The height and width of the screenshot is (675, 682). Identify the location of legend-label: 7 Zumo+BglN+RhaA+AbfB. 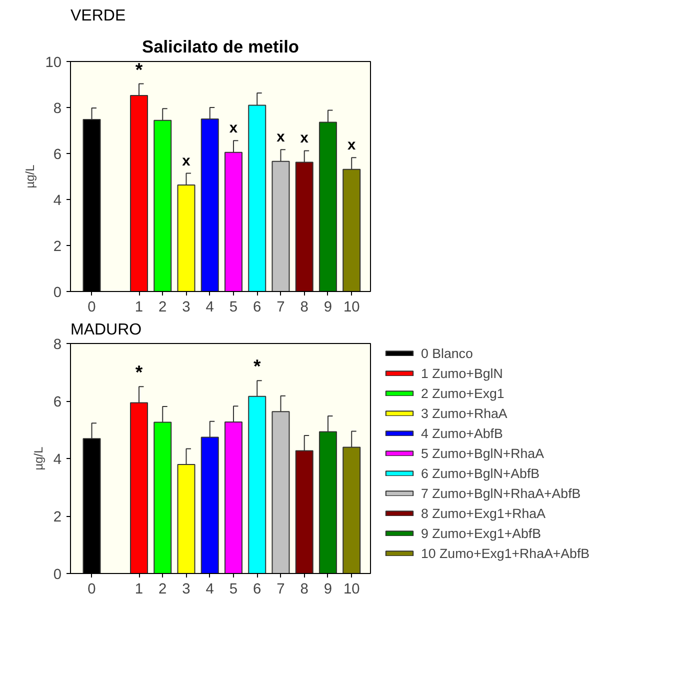
(501, 493).